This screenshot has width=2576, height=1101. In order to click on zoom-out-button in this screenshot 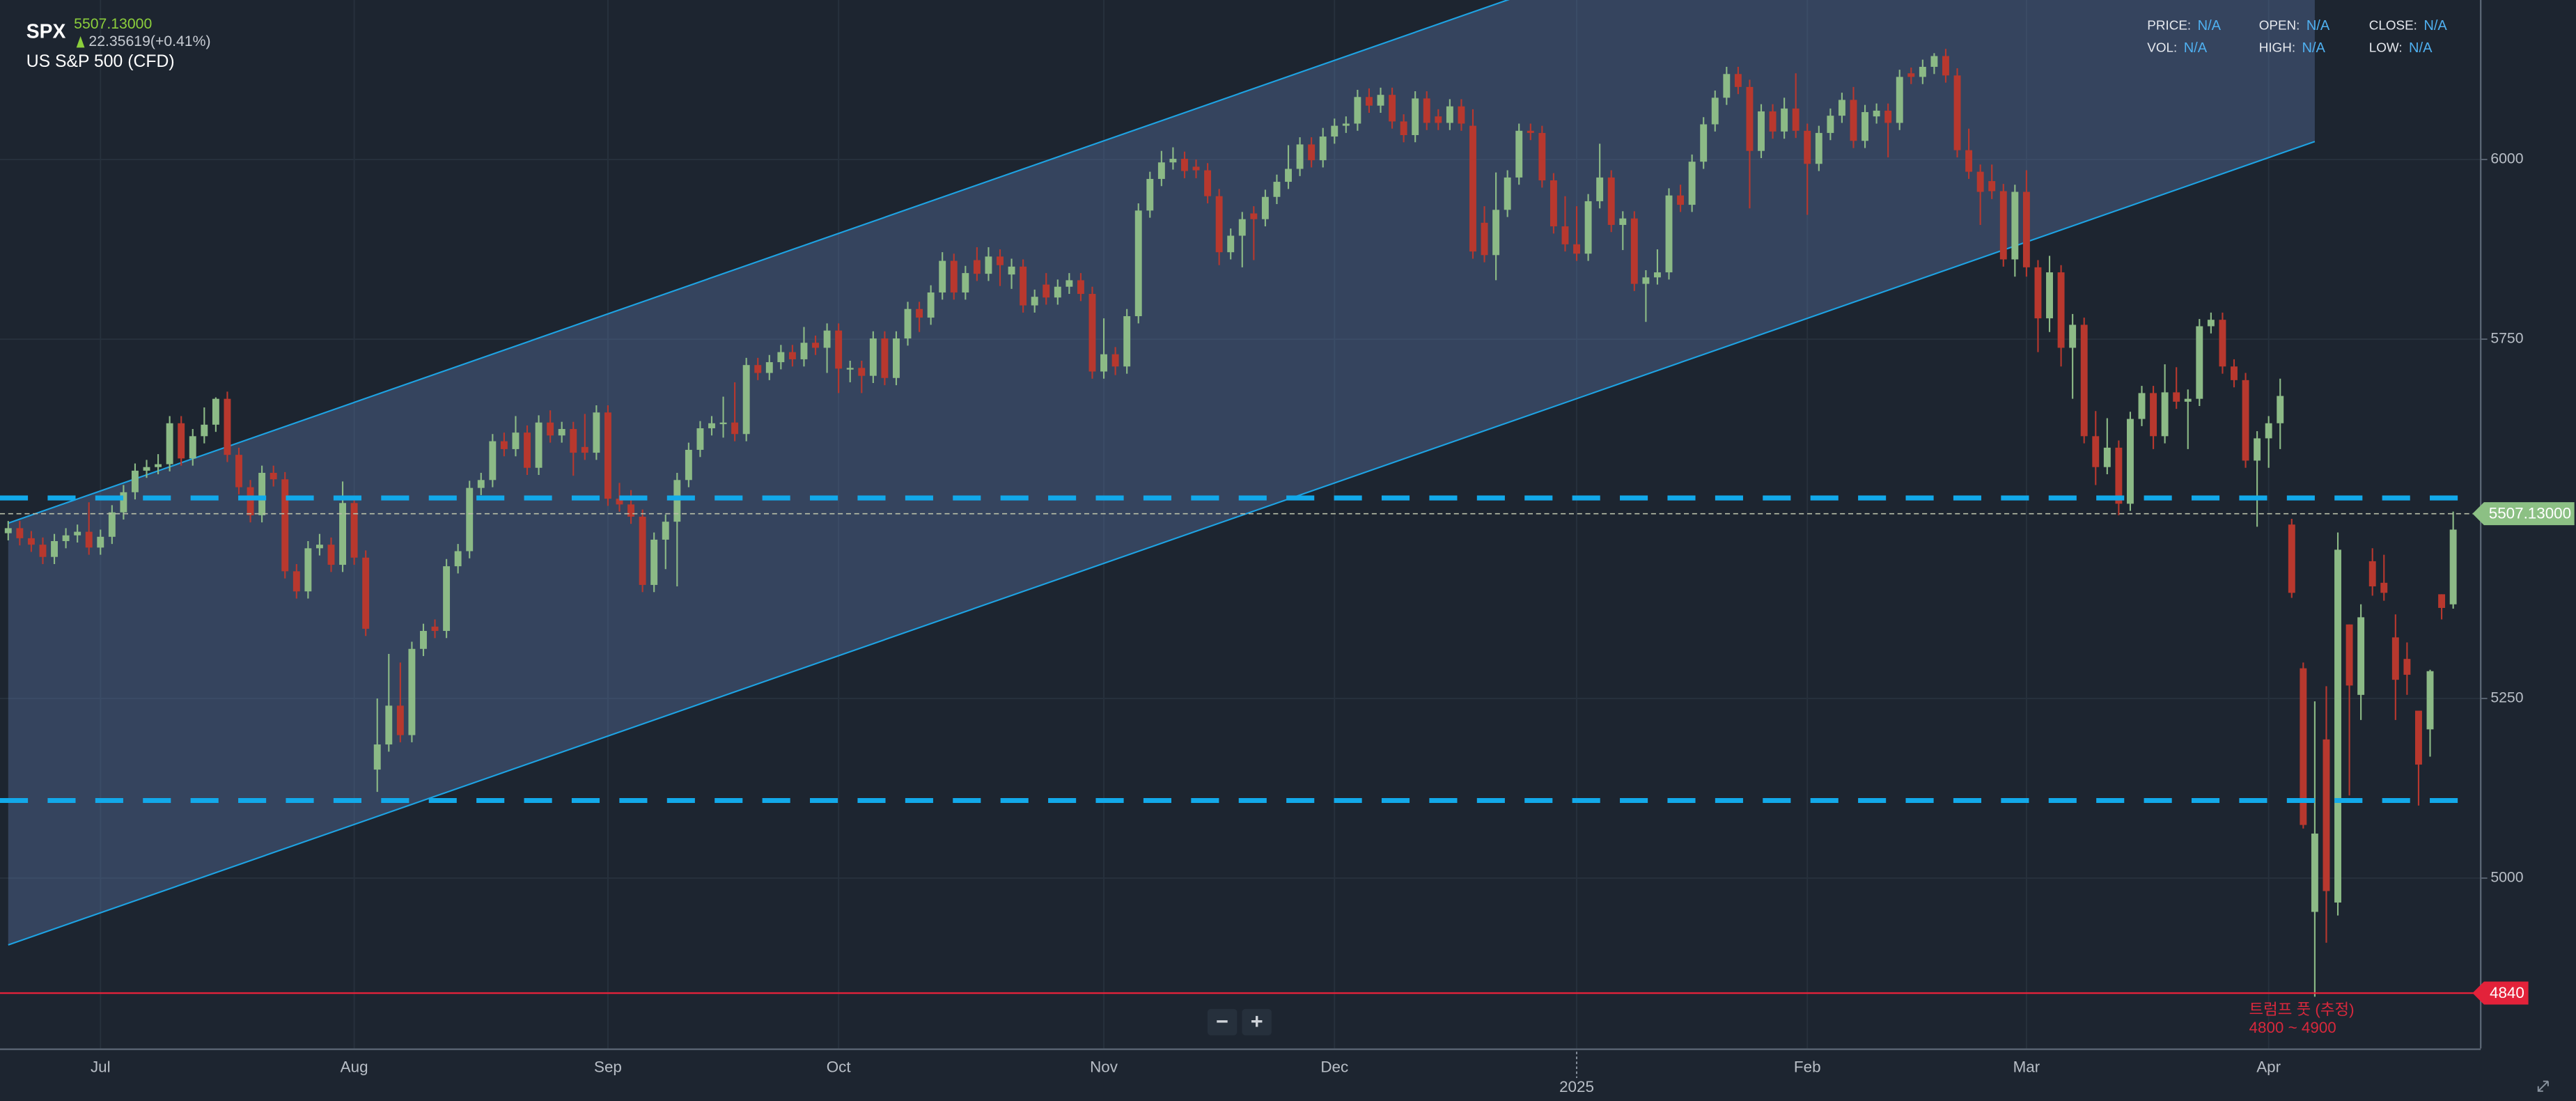, I will do `click(1222, 1022)`.